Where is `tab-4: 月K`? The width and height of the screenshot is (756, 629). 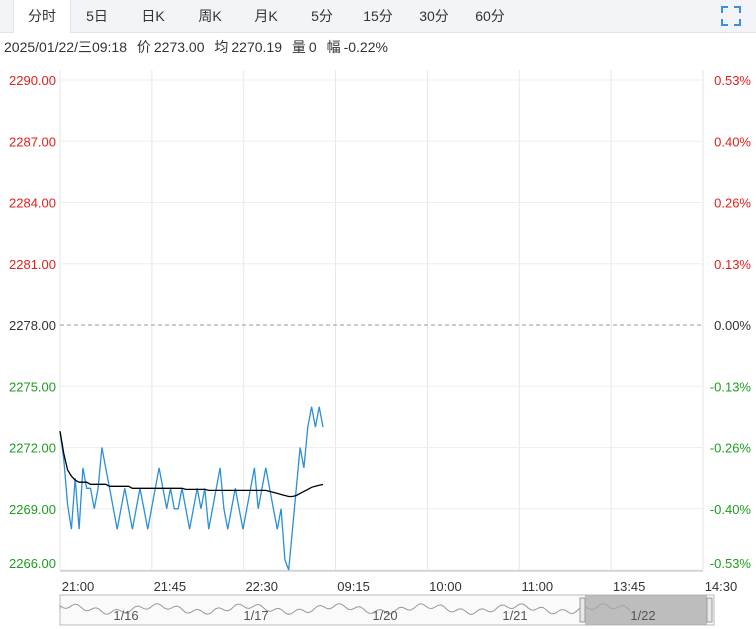 tab-4: 月K is located at coordinates (266, 16).